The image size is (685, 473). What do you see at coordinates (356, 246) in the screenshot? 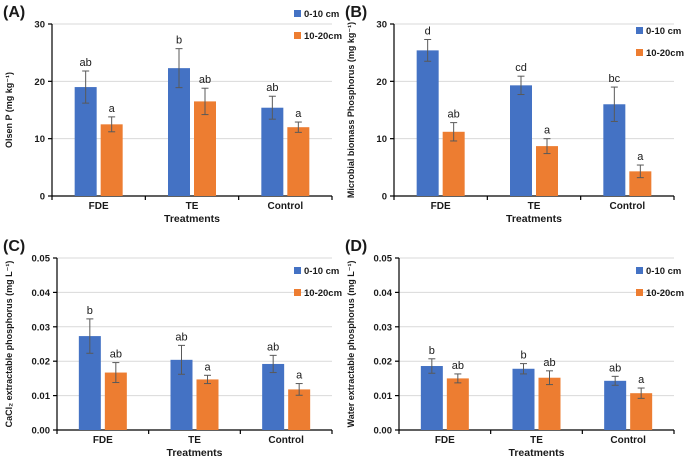
I see `panel-label: (D)` at bounding box center [356, 246].